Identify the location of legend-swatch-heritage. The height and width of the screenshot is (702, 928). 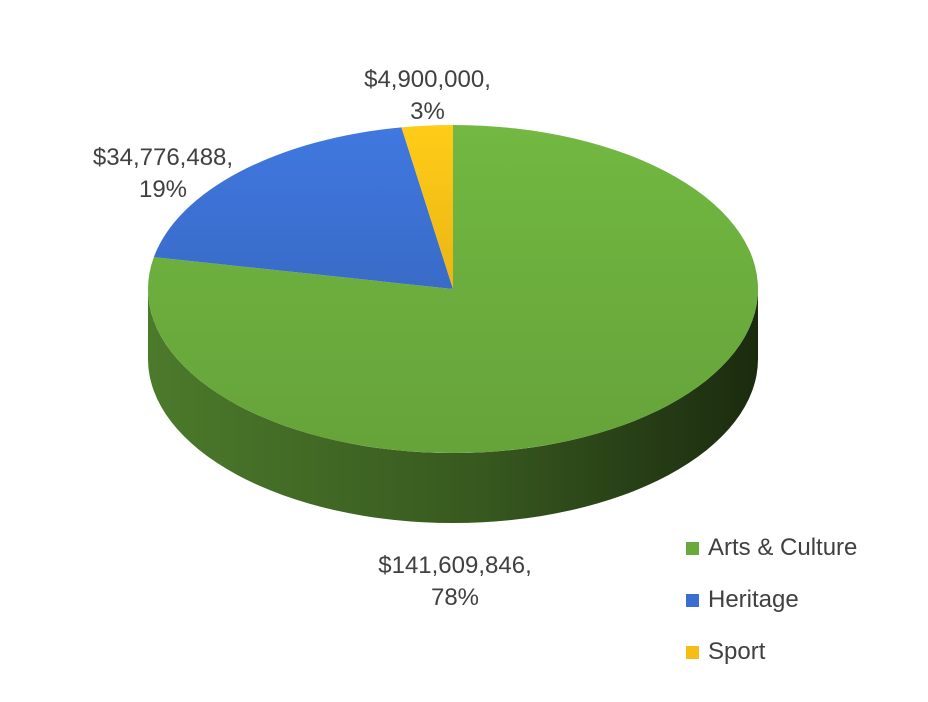
(692, 600).